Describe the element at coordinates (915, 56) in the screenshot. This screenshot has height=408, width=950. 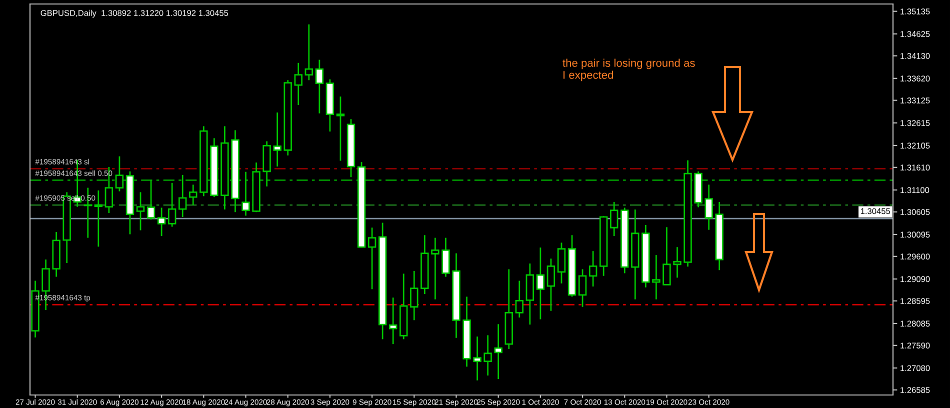
I see `y-tick-label: 1.34130` at that location.